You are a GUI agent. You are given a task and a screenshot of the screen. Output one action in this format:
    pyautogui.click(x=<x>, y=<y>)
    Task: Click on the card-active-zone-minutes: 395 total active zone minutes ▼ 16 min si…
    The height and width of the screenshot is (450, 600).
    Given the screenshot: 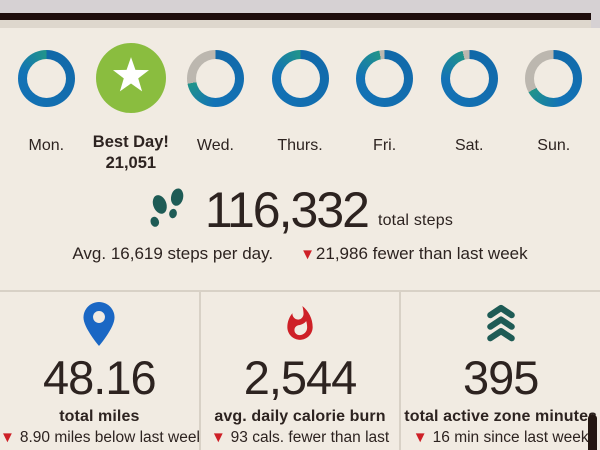 What is the action you would take?
    pyautogui.click(x=499, y=371)
    